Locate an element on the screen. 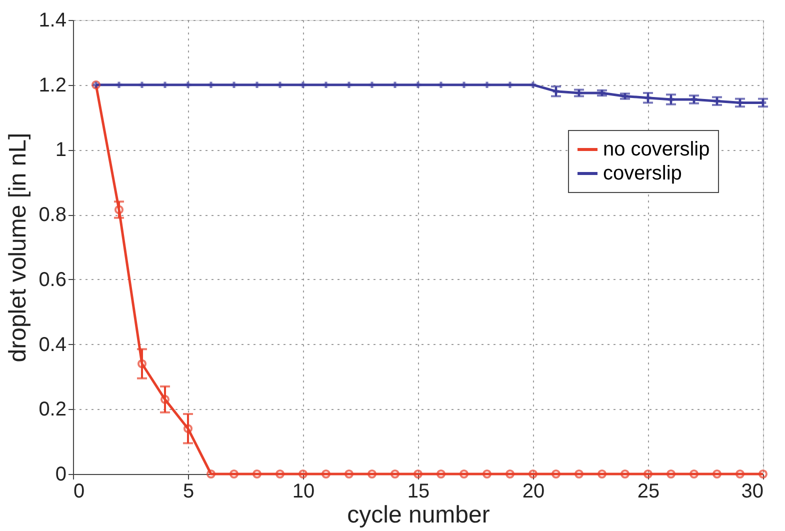 The width and height of the screenshot is (785, 531). x-tick-label: 25 is located at coordinates (648, 491).